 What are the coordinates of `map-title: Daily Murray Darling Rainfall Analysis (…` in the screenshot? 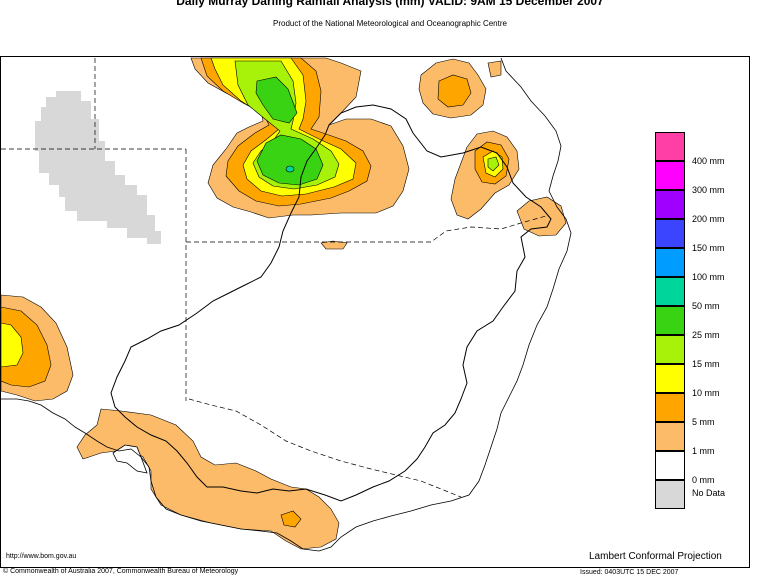 It's located at (390, 4).